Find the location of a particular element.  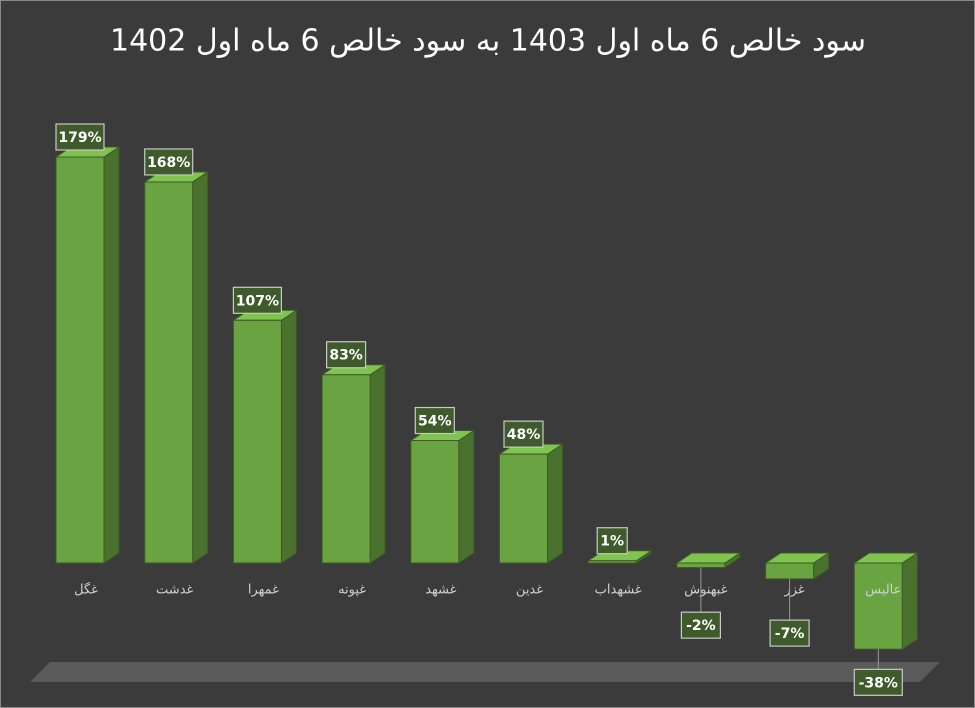

value-label: -7% is located at coordinates (790, 634).